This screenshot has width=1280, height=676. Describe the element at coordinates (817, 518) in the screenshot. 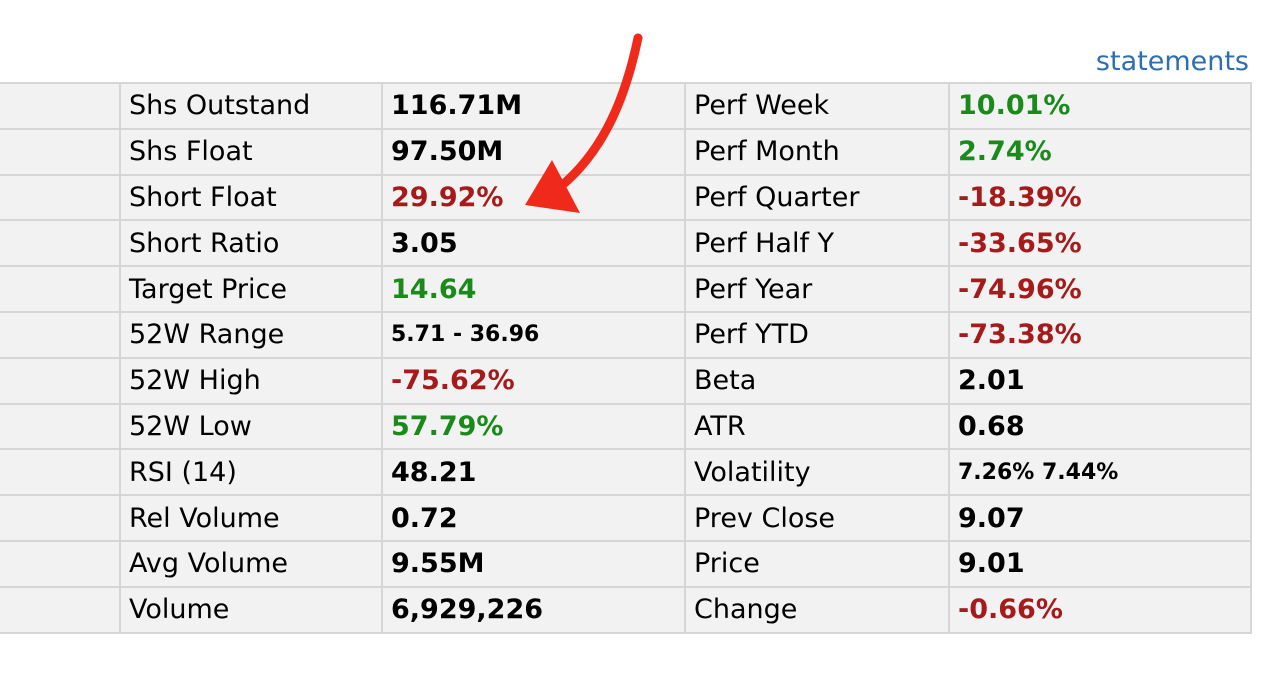

I see `metric-label: Prev Close` at that location.